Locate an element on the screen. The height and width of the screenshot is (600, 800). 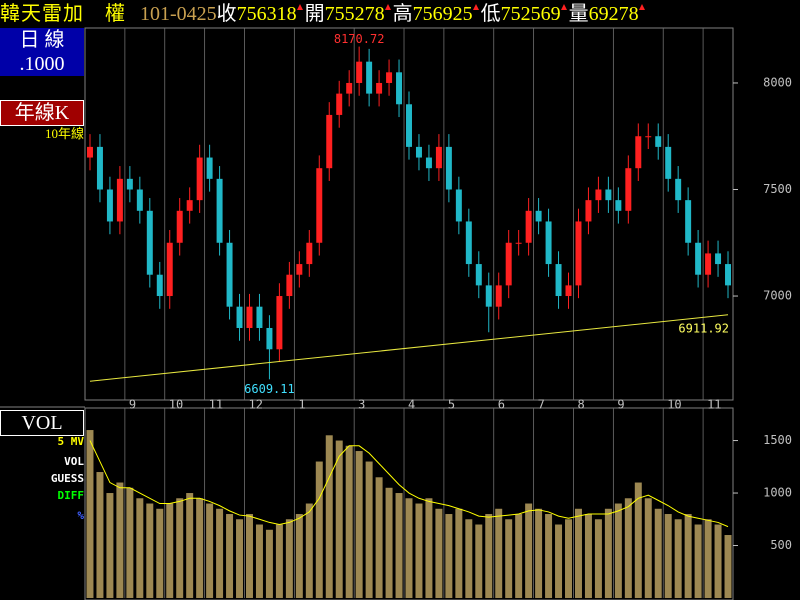
high-annotation: 8170.72 is located at coordinates (359, 39).